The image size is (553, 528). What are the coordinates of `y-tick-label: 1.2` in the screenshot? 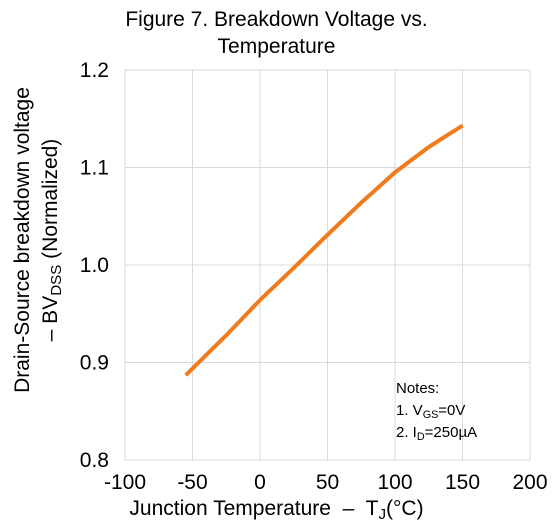 It's located at (94, 70).